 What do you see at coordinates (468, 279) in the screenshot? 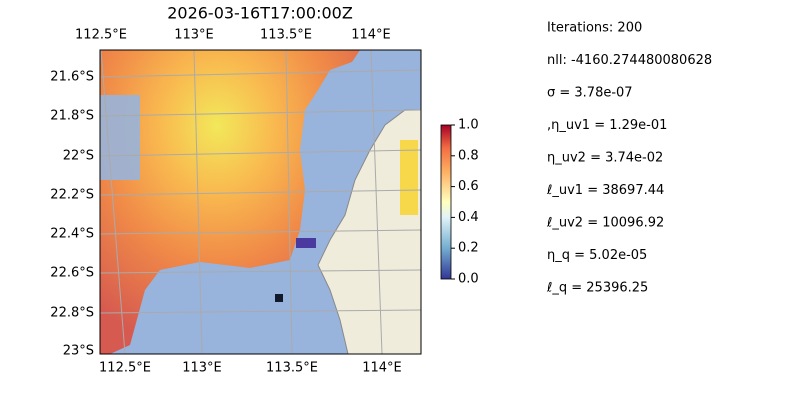
I see `colorbar-tick-label: 0.0` at bounding box center [468, 279].